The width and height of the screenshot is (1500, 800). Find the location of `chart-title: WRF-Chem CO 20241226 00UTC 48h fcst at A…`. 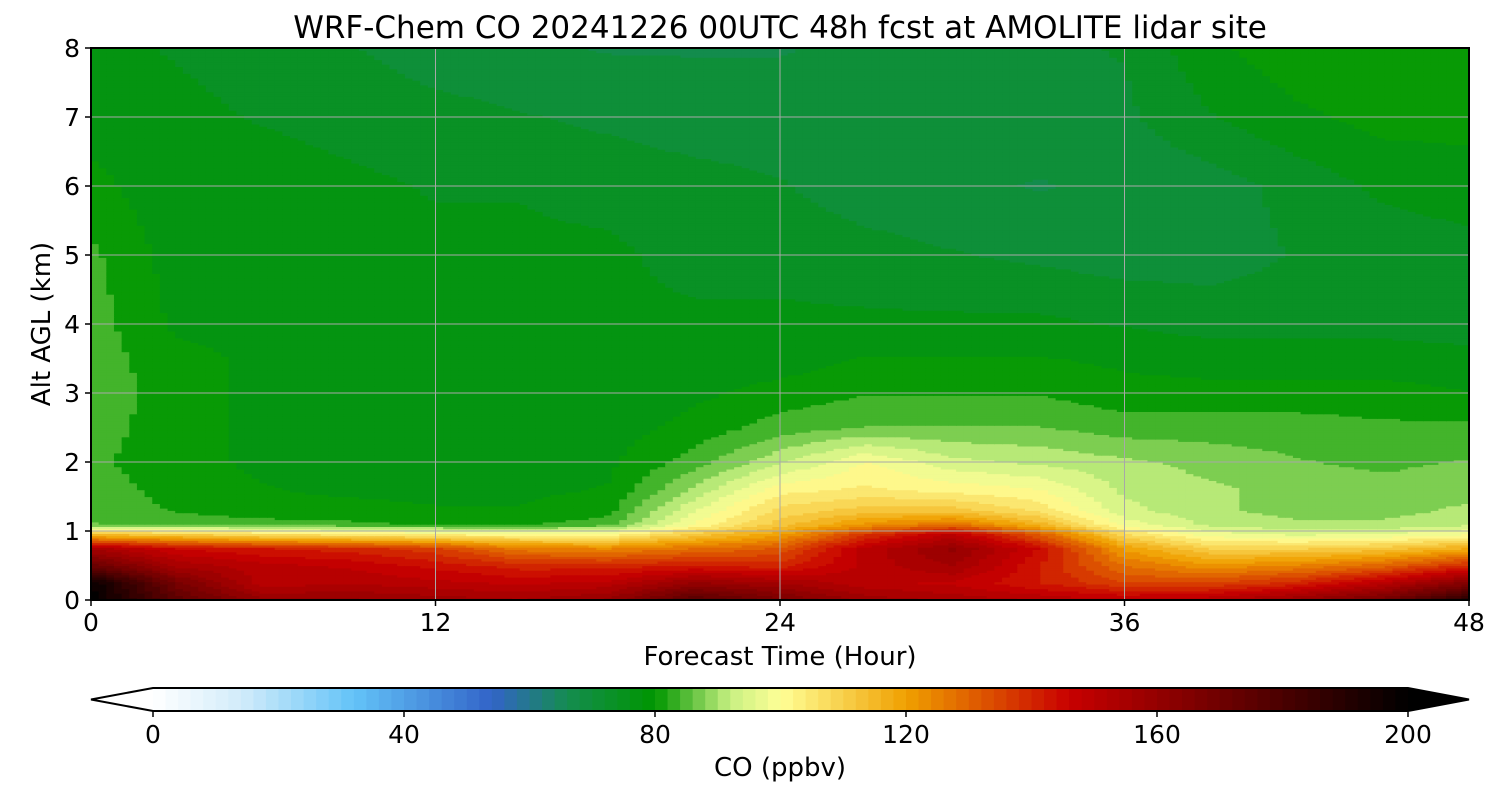

chart-title: WRF-Chem CO 20241226 00UTC 48h fcst at A… is located at coordinates (780, 28).